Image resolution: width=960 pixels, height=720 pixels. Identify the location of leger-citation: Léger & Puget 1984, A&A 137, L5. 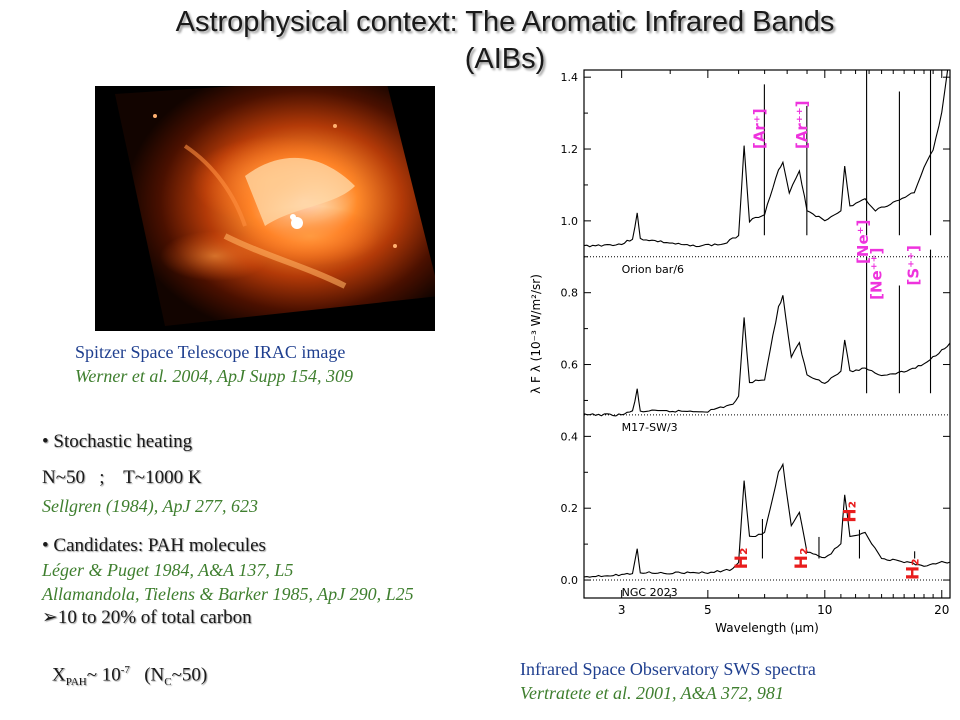
(168, 570).